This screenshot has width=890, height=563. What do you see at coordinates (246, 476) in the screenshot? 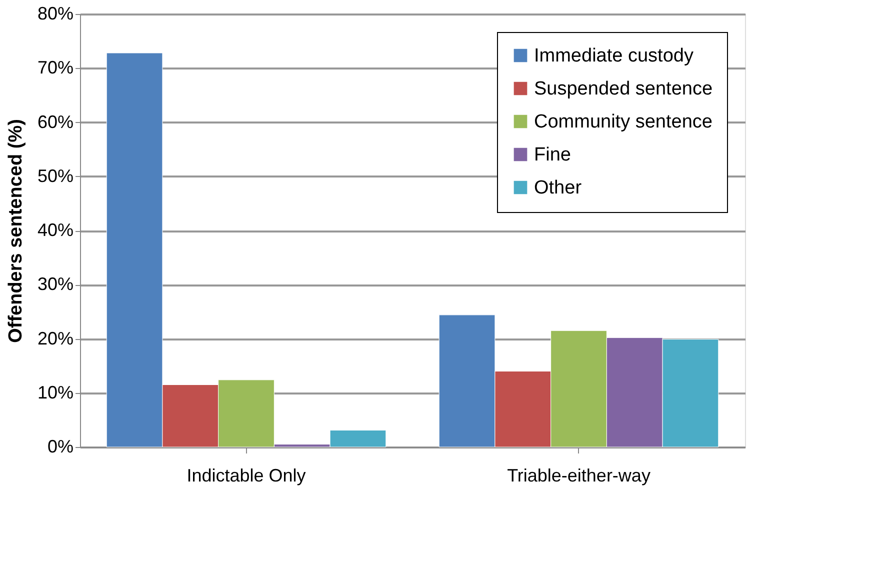
I see `x-tick-label: Indictable Only` at bounding box center [246, 476].